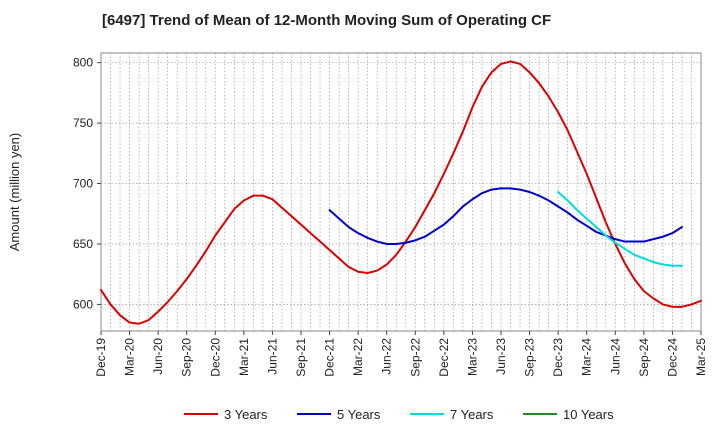 Image resolution: width=720 pixels, height=440 pixels. Describe the element at coordinates (244, 357) in the screenshot. I see `x-tick-label: Mar-21` at that location.